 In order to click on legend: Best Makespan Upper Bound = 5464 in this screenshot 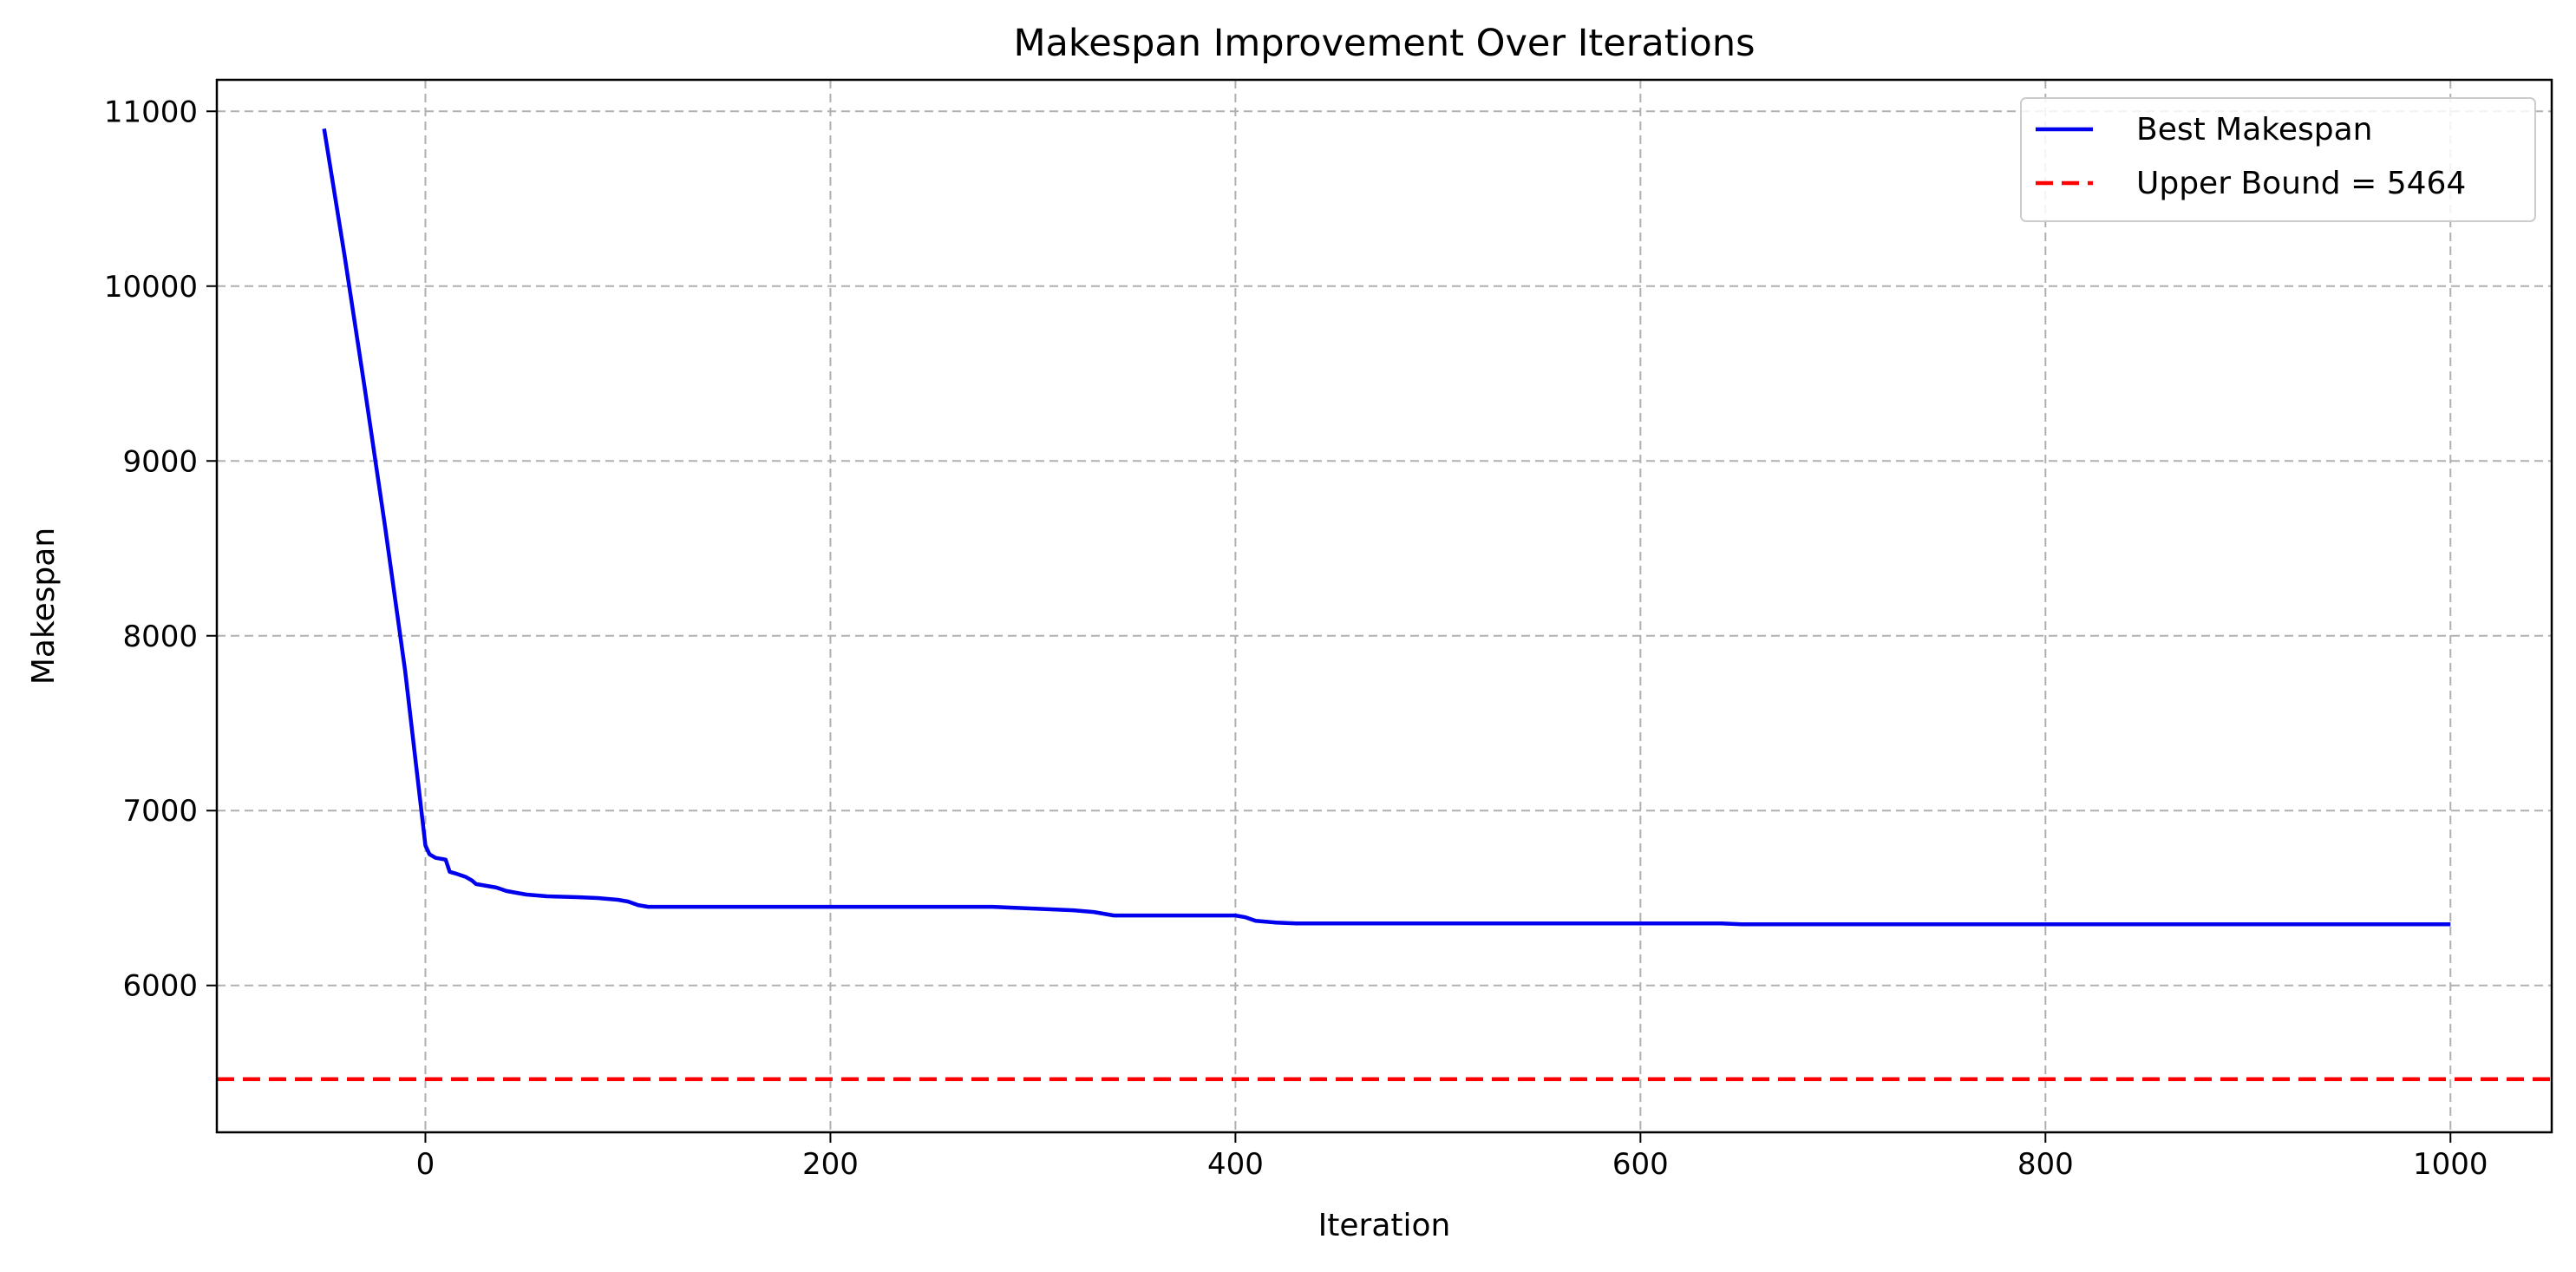, I will do `click(2278, 159)`.